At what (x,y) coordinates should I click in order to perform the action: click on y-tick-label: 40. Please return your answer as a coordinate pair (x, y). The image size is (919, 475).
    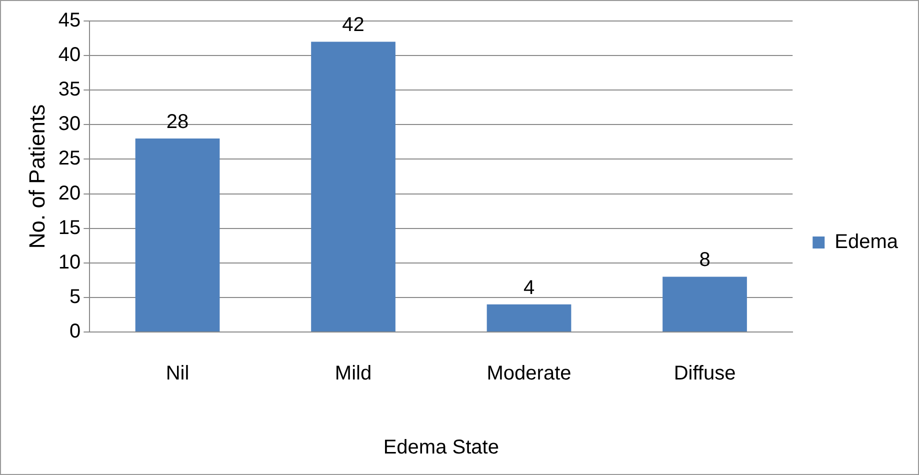
    Looking at the image, I should click on (69, 55).